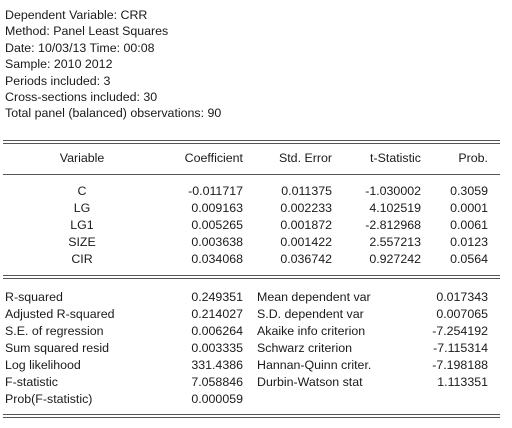 The height and width of the screenshot is (428, 512). I want to click on observations-count: Total panel (balanced) observations: 90, so click(113, 113).